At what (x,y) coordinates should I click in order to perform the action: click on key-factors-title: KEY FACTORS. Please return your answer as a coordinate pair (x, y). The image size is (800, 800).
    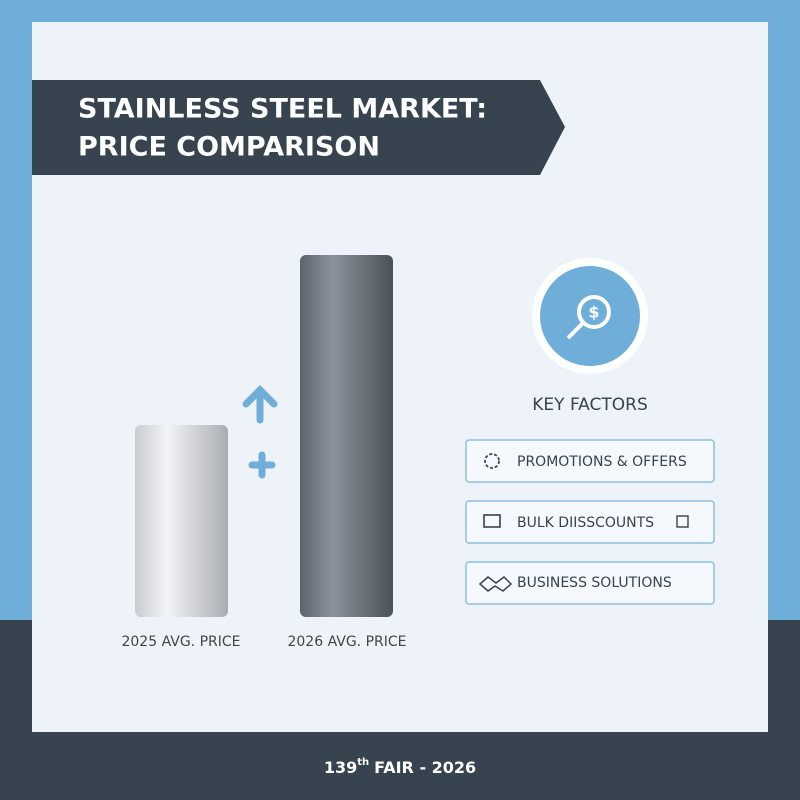
    Looking at the image, I should click on (589, 405).